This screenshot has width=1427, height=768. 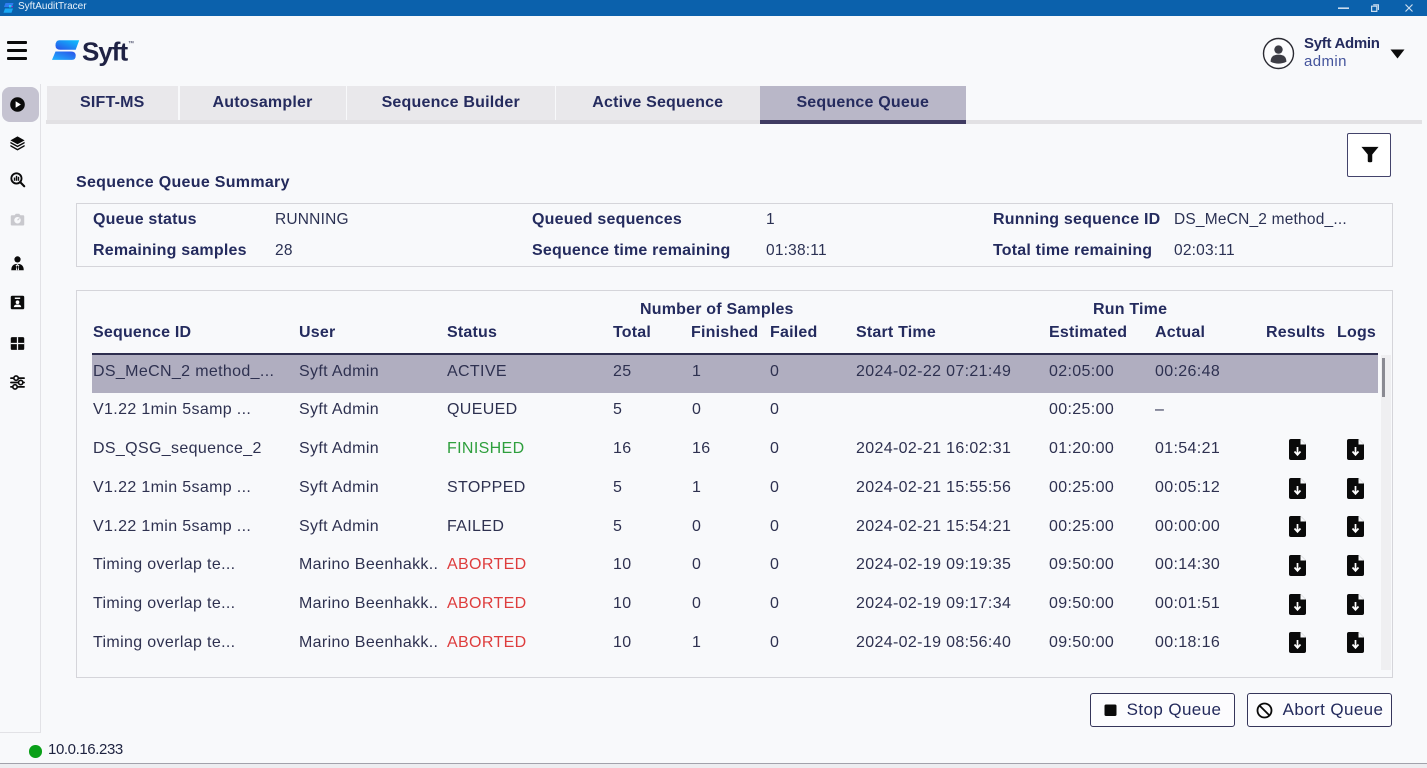 I want to click on svg-text: Syft, so click(x=105, y=52).